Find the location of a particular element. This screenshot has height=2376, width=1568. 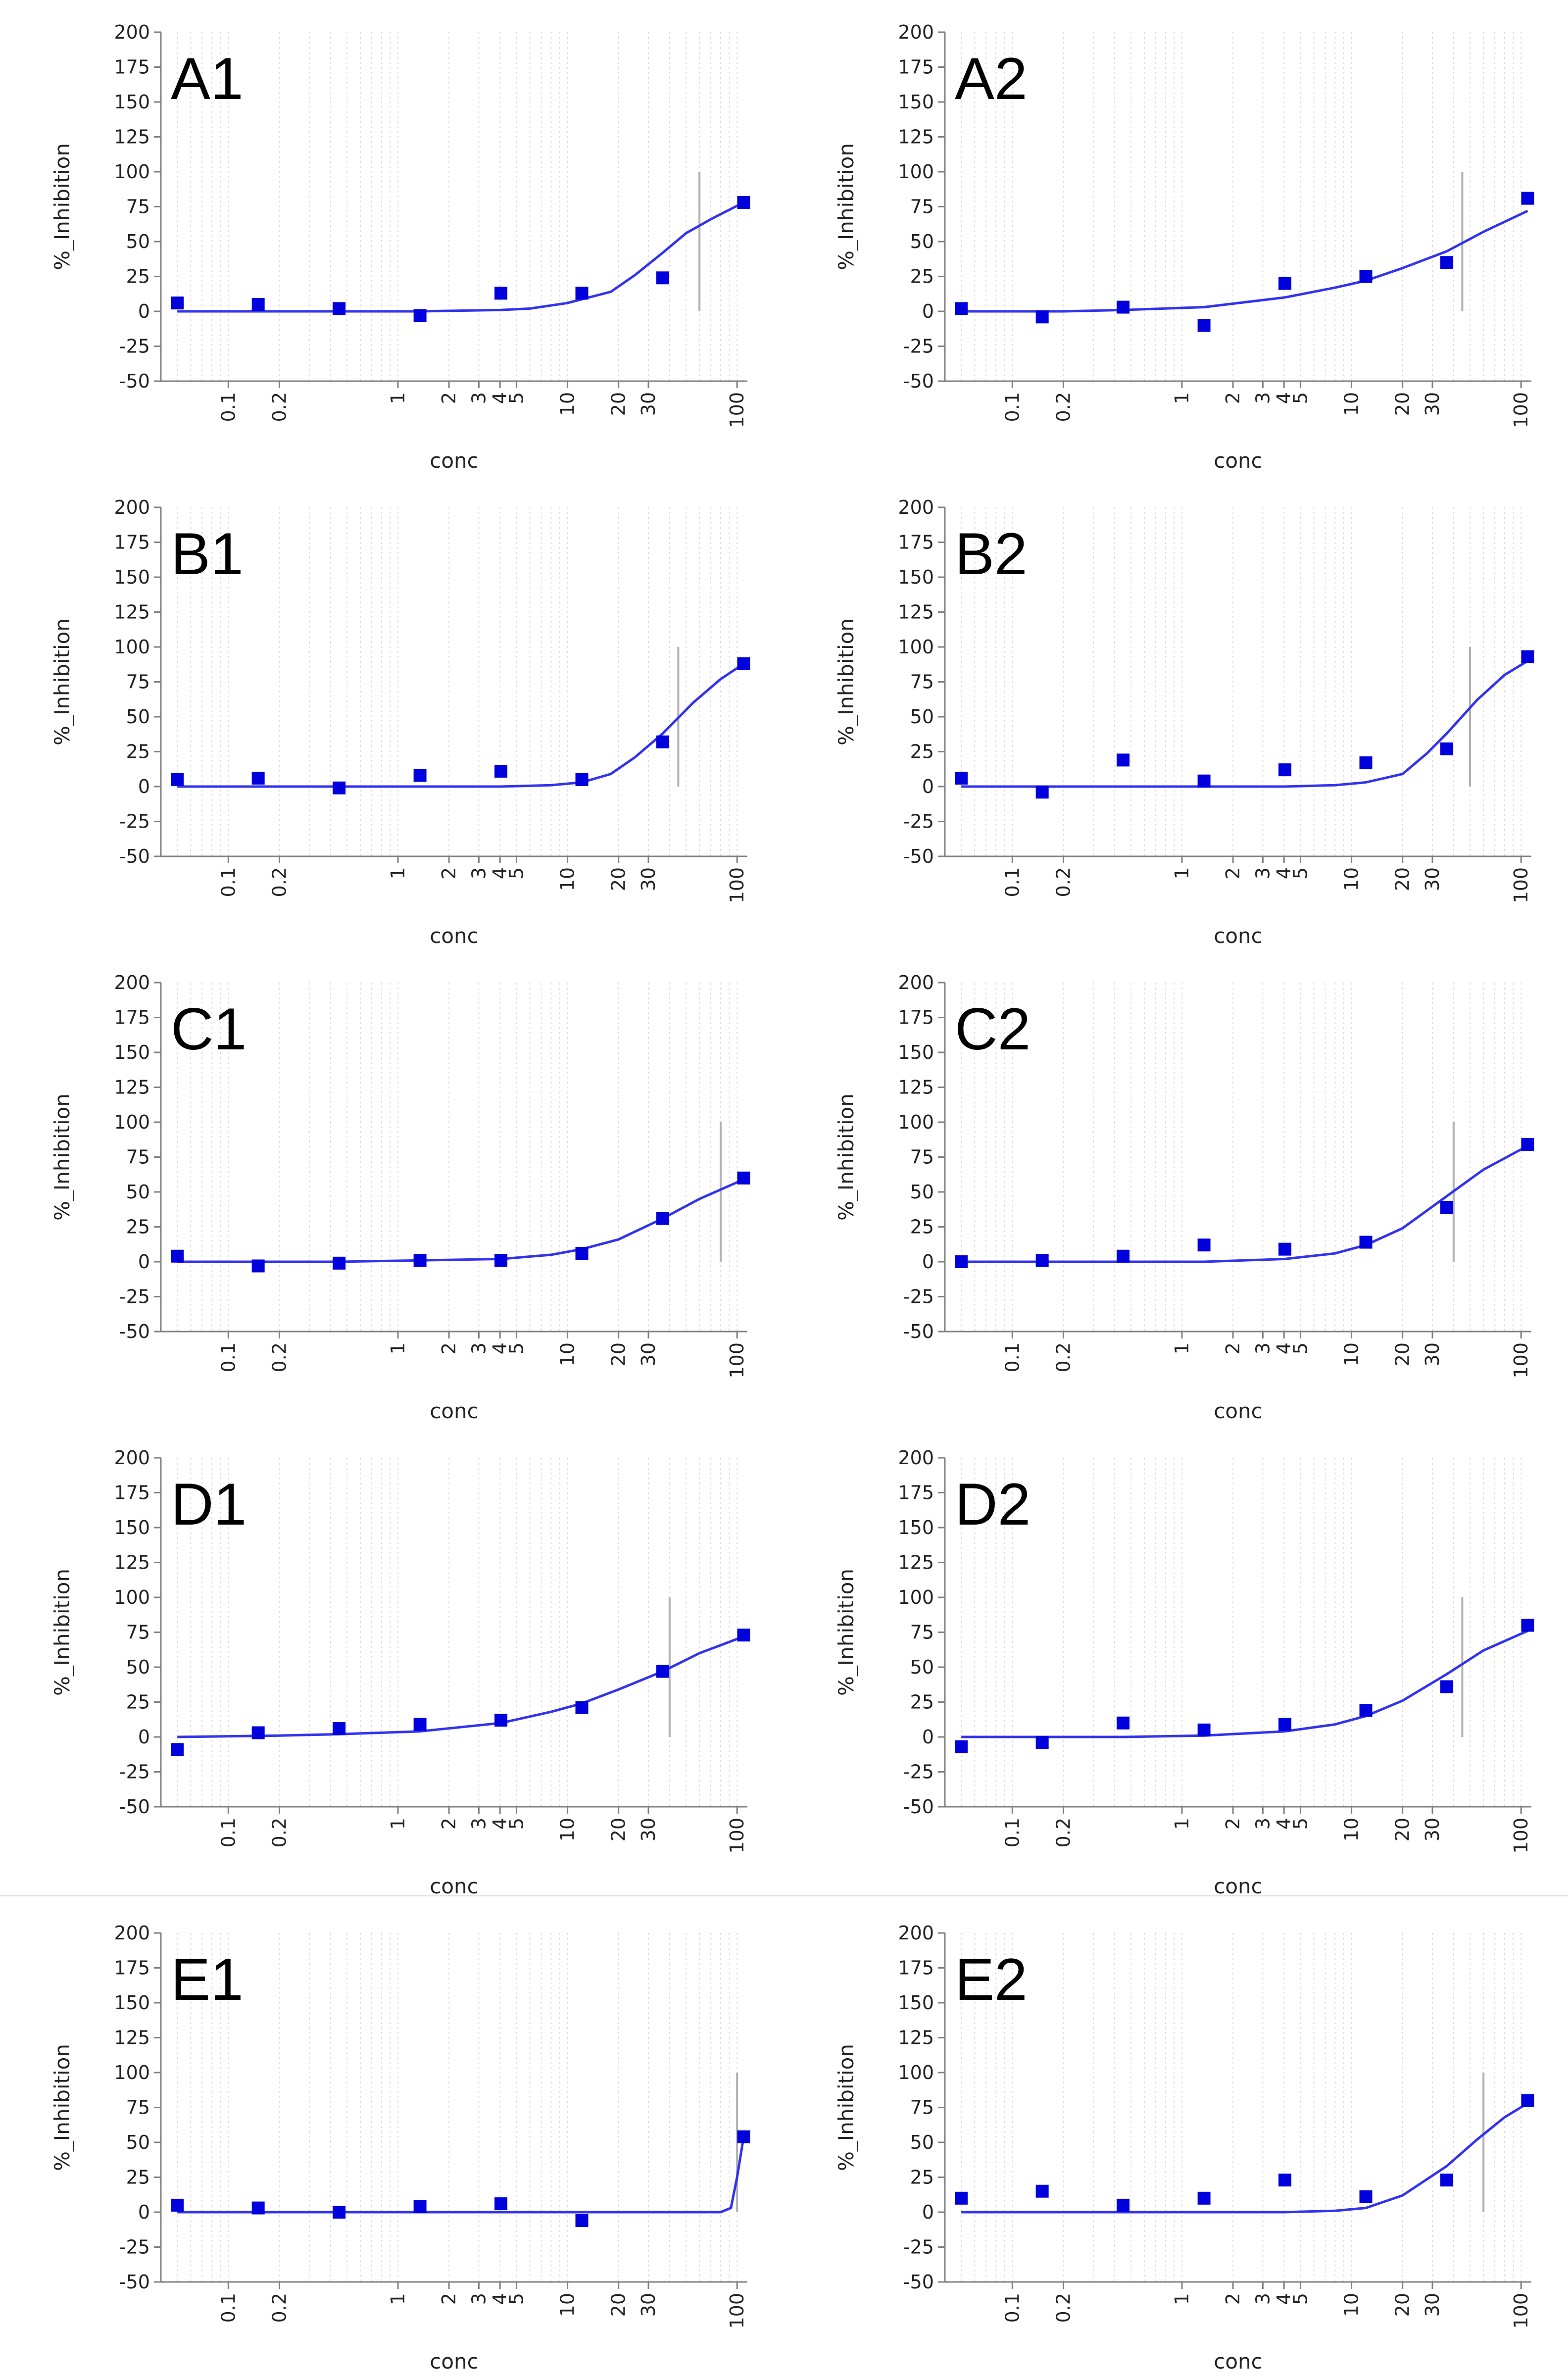

panel-label: A2 is located at coordinates (991, 79).